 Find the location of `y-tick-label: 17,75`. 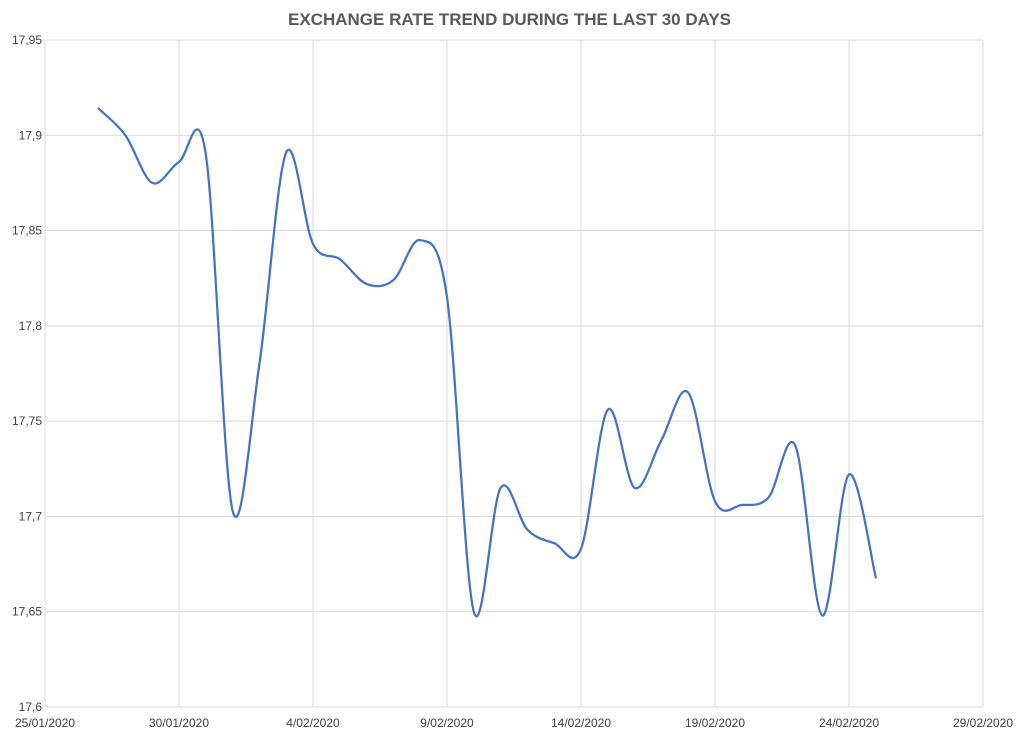

y-tick-label: 17,75 is located at coordinates (27, 421).